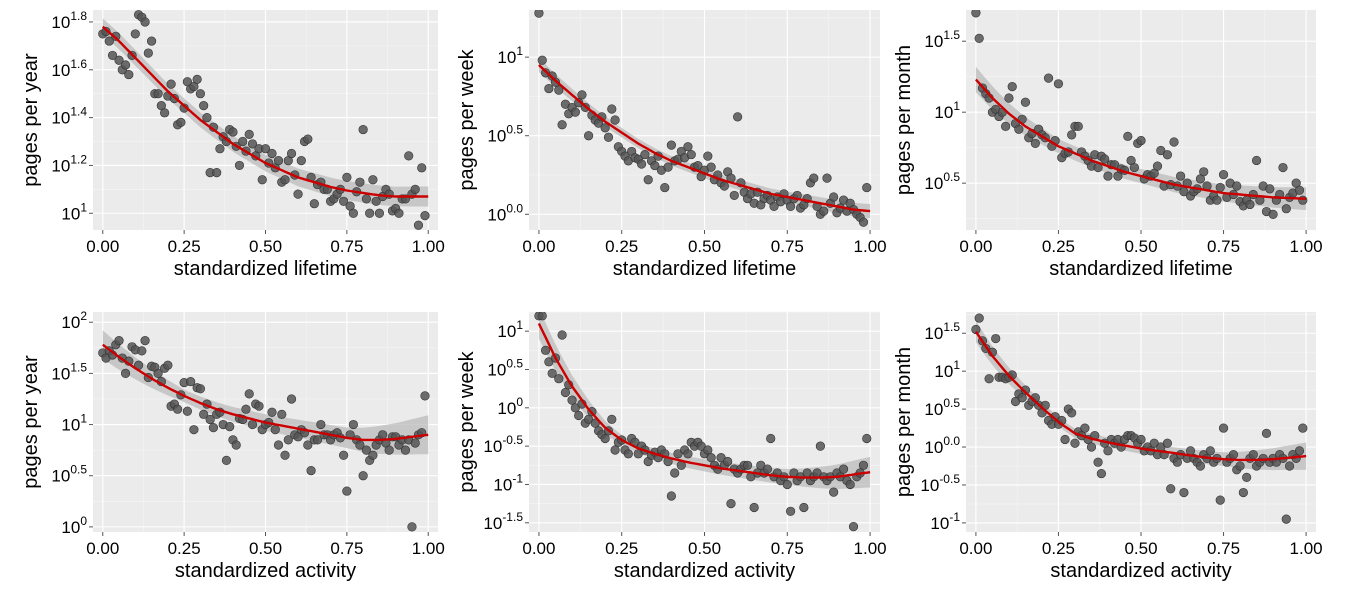 The height and width of the screenshot is (594, 1365). I want to click on x-axis-label: standardized lifetime, so click(704, 269).